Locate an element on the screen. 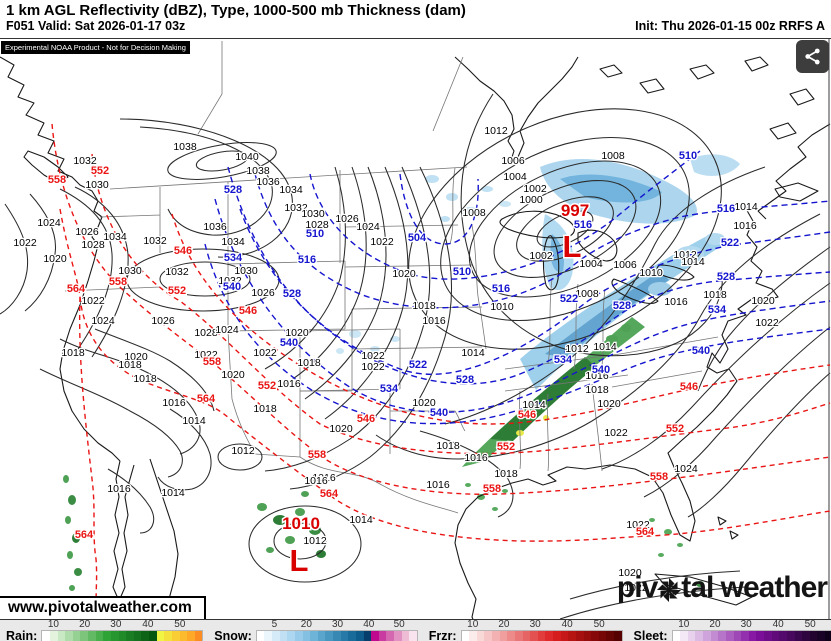  contour-label: 1024 is located at coordinates (686, 469).